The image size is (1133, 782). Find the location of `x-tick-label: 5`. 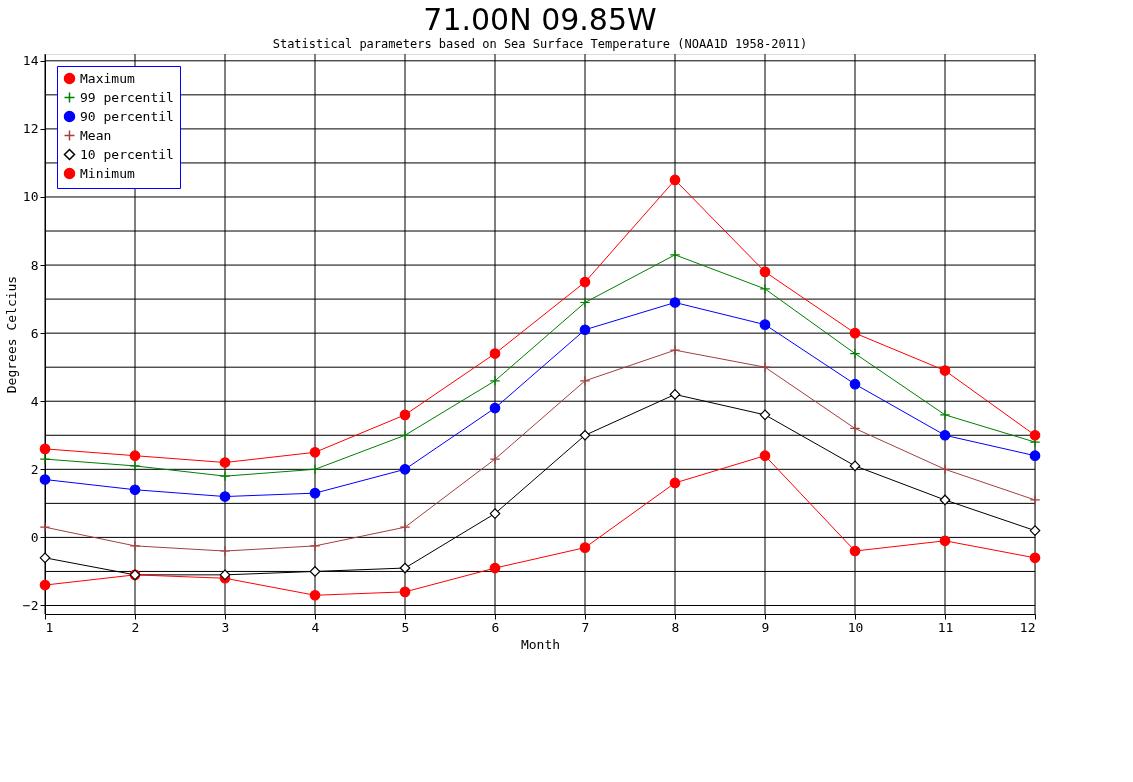

x-tick-label: 5 is located at coordinates (405, 627).